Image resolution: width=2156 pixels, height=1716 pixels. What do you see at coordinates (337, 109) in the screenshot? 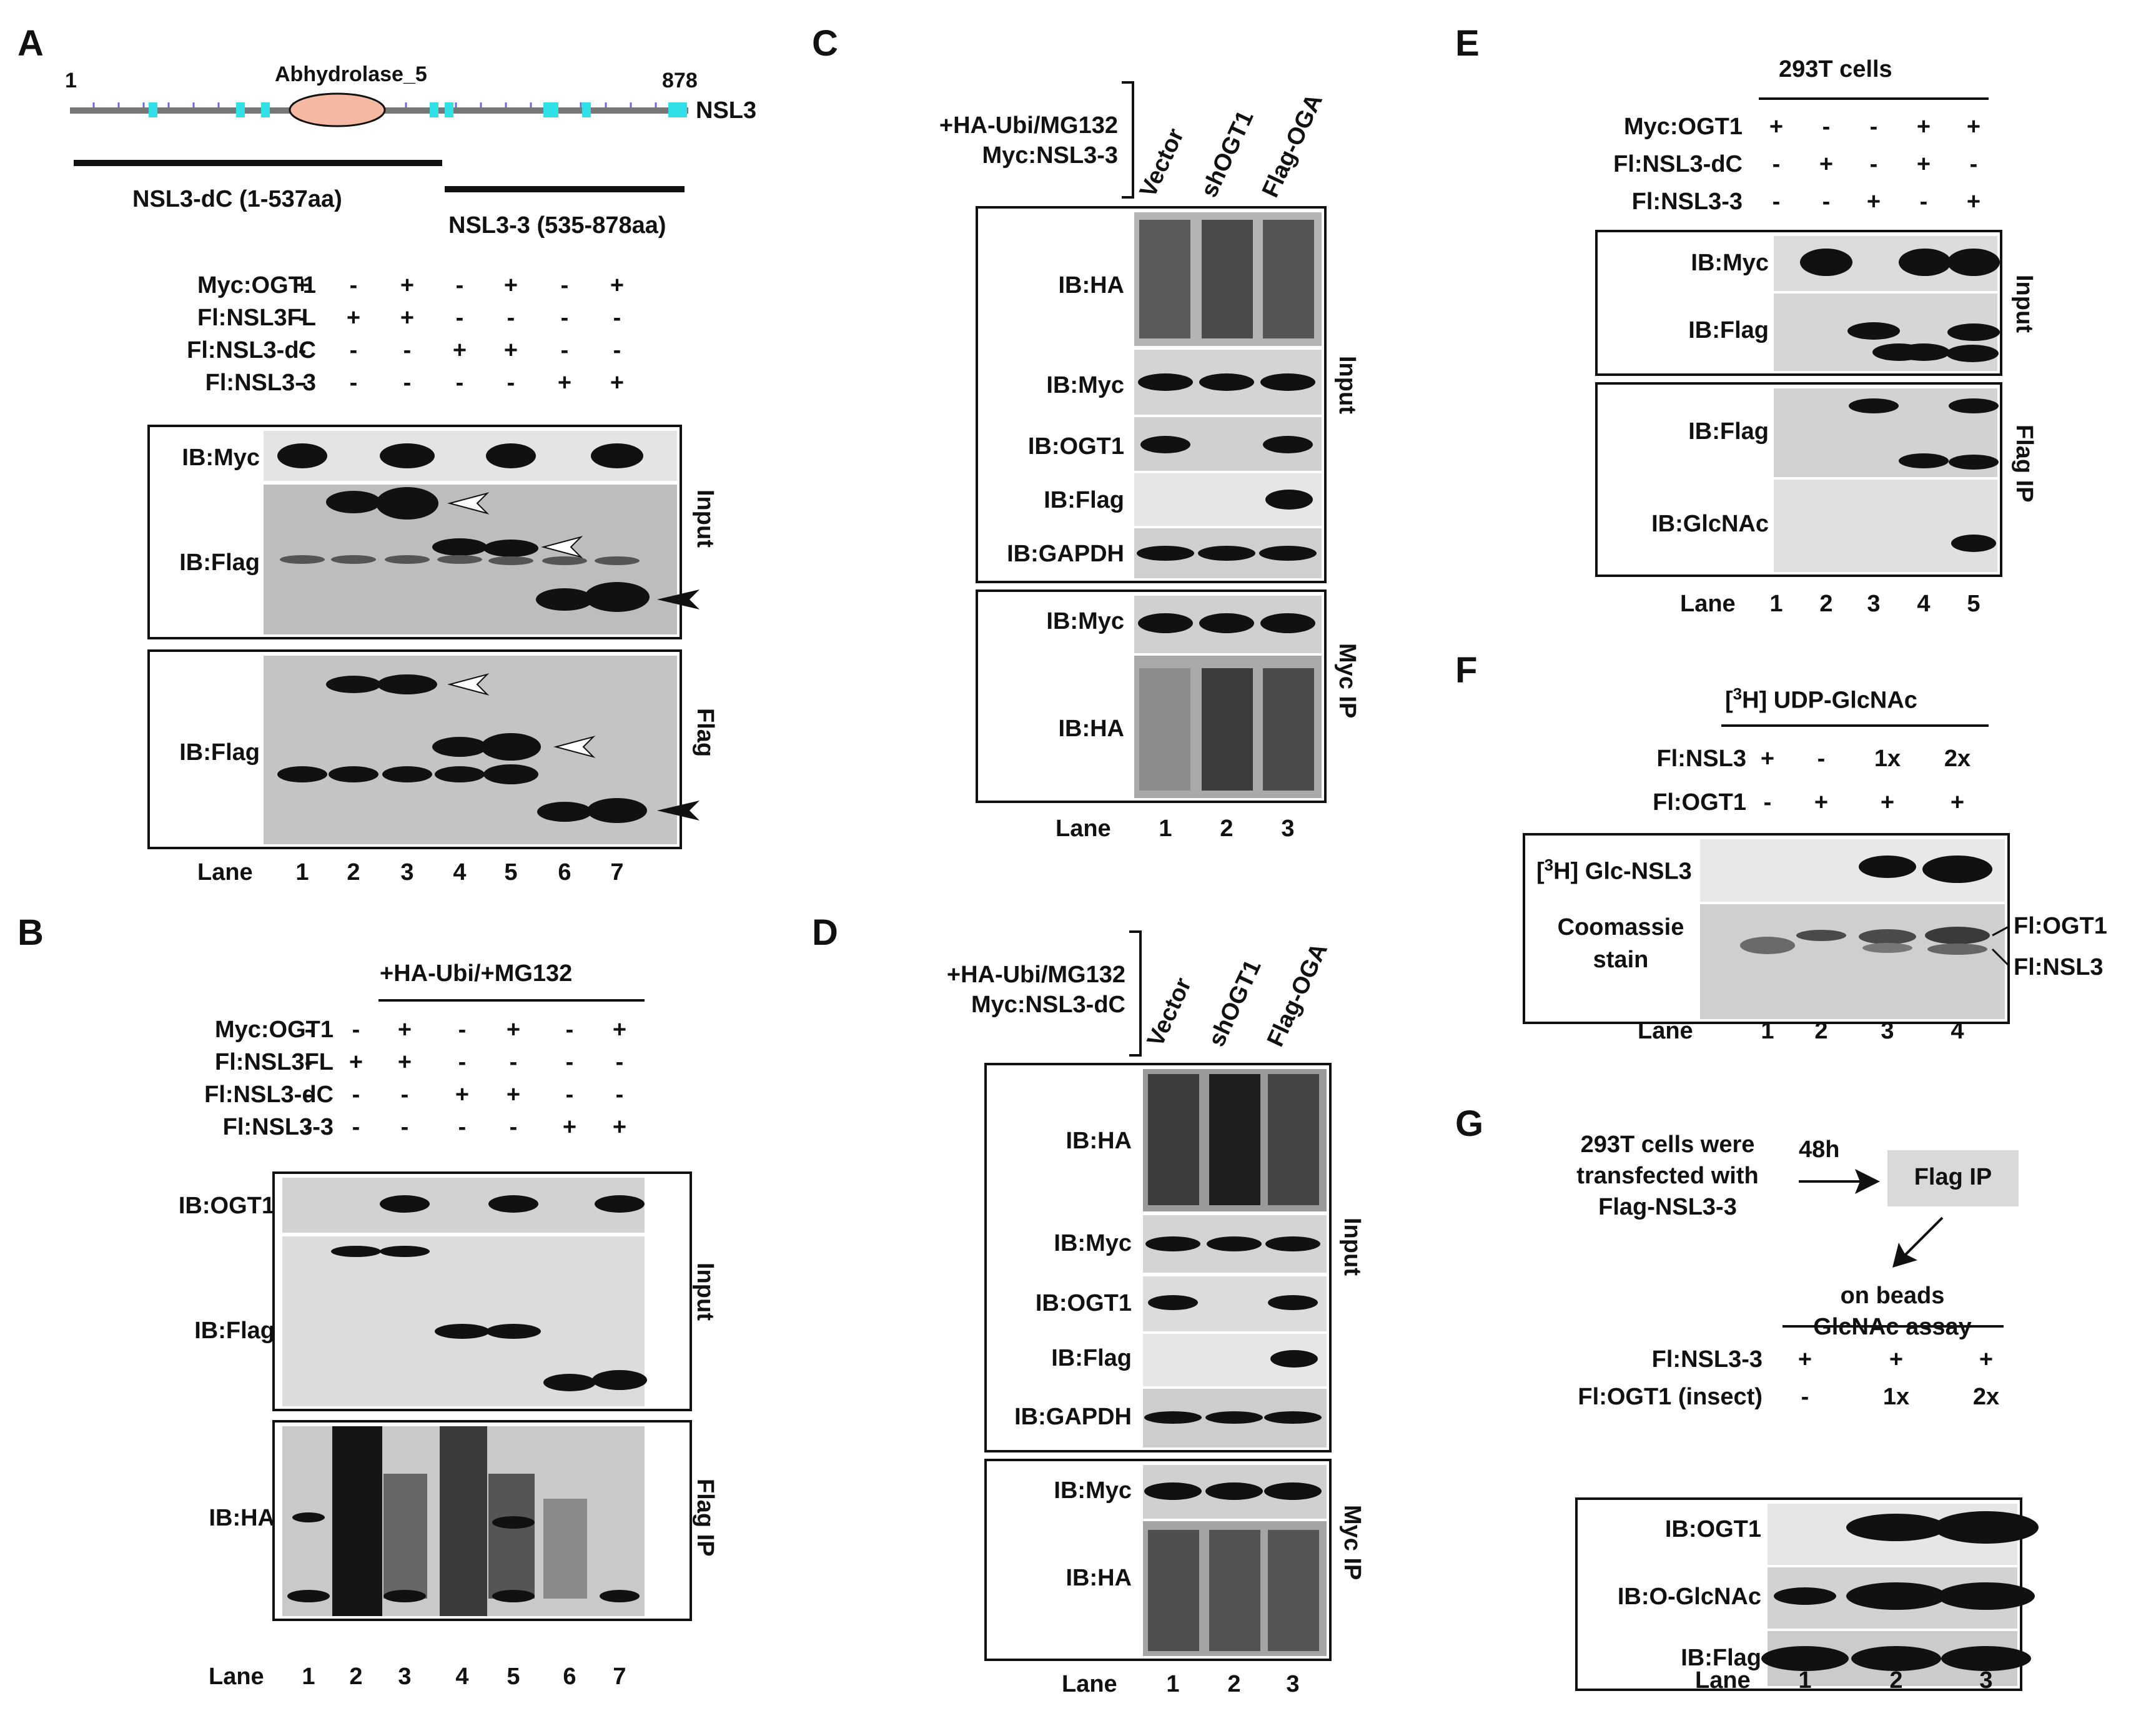
I see `abhydrolase-domain` at bounding box center [337, 109].